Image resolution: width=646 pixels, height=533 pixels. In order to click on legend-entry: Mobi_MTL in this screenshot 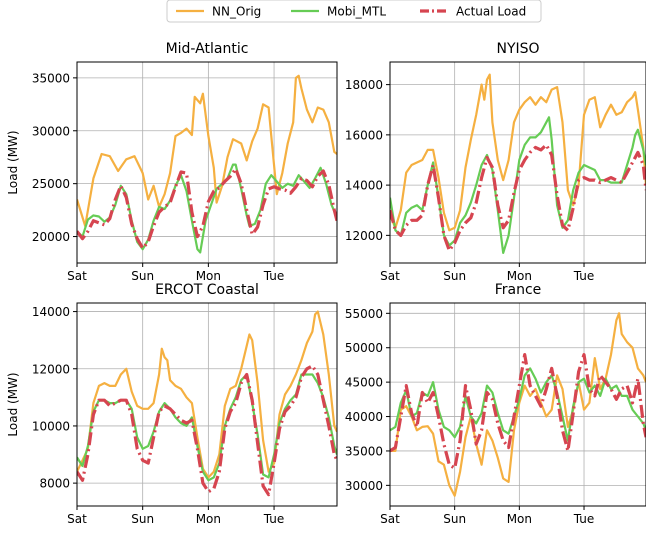, I will do `click(338, 12)`.